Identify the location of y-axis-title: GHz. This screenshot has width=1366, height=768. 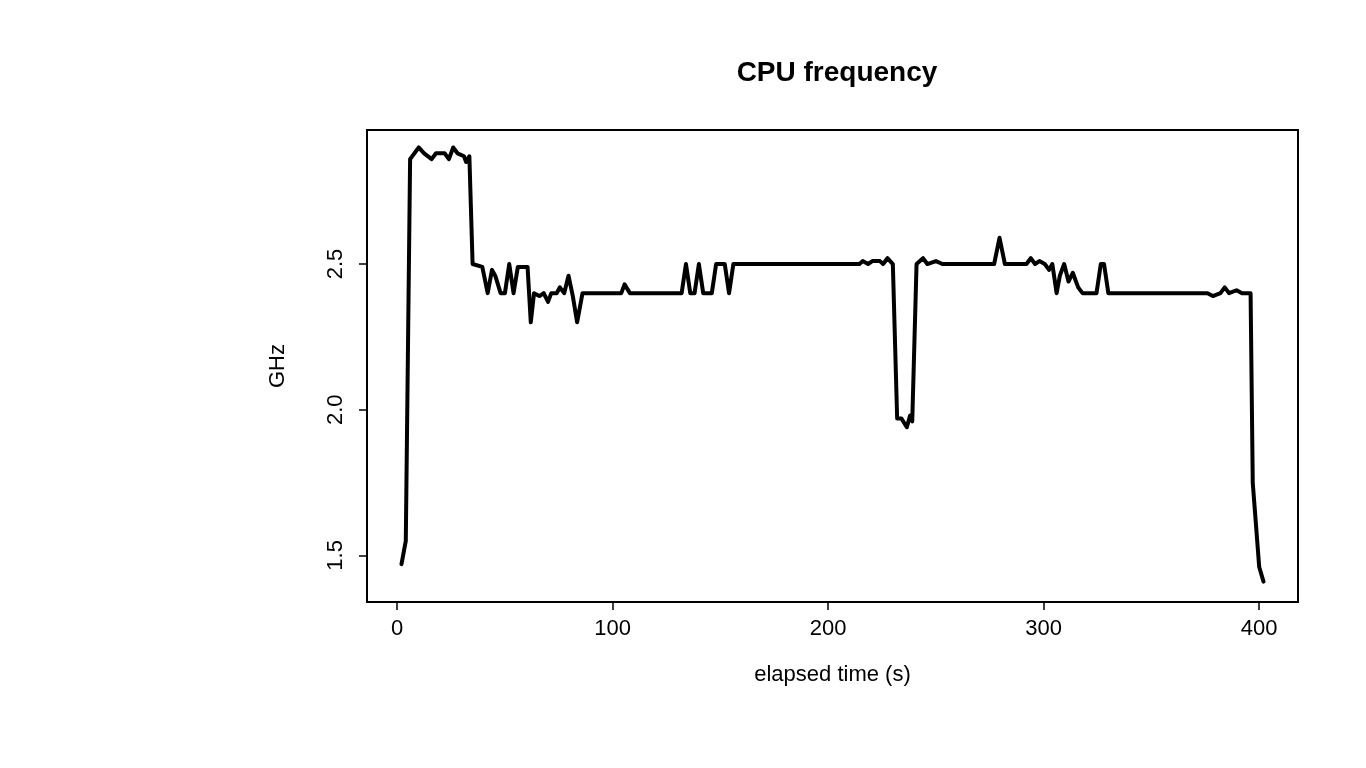
(276, 366).